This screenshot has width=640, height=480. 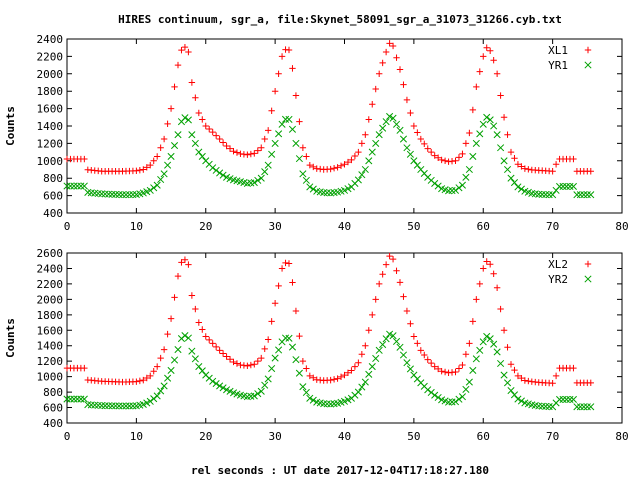 What do you see at coordinates (50, 39) in the screenshot?
I see `y-tick-label: 2400` at bounding box center [50, 39].